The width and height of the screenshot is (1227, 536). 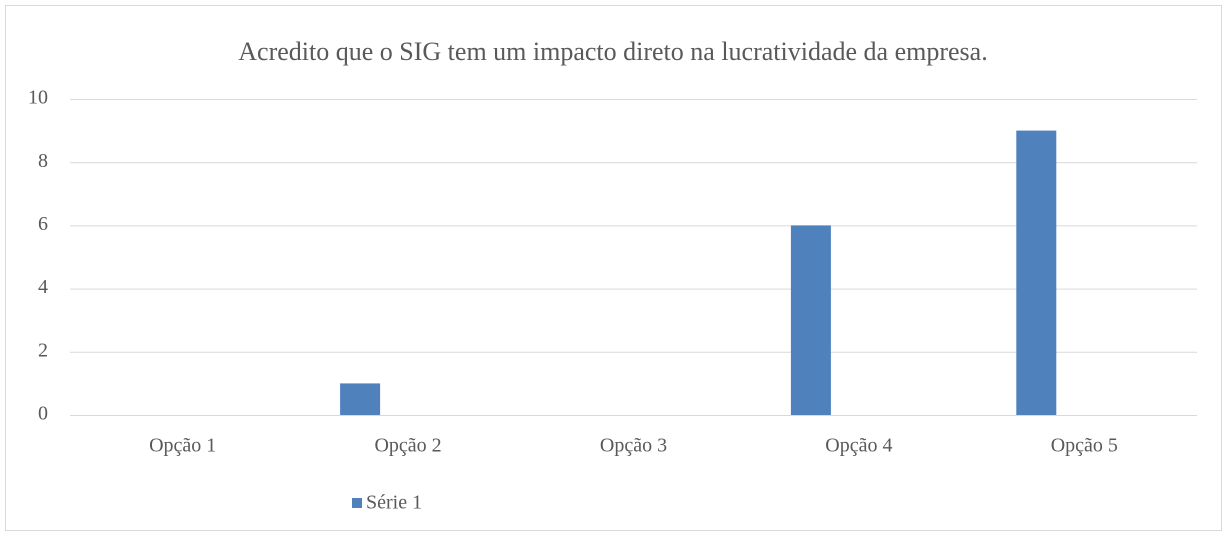 What do you see at coordinates (633, 446) in the screenshot?
I see `x-tick-label: Opção 3` at bounding box center [633, 446].